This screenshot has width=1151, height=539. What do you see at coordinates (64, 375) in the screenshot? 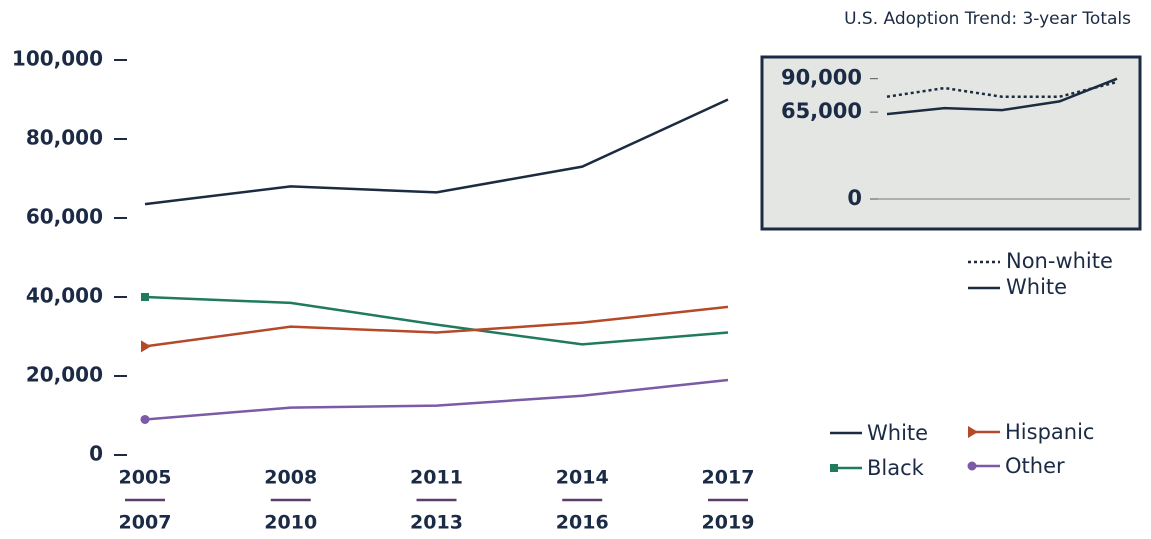
I see `y-tick-label: 20,000` at bounding box center [64, 375].